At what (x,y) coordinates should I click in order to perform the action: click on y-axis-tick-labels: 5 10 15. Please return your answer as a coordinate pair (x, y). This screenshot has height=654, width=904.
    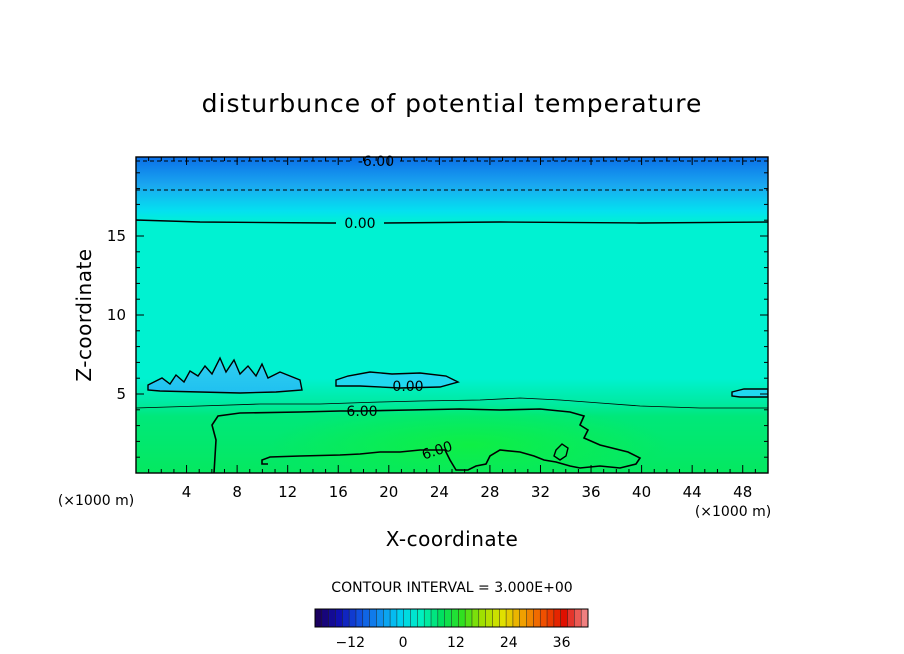
    Looking at the image, I should click on (116, 315).